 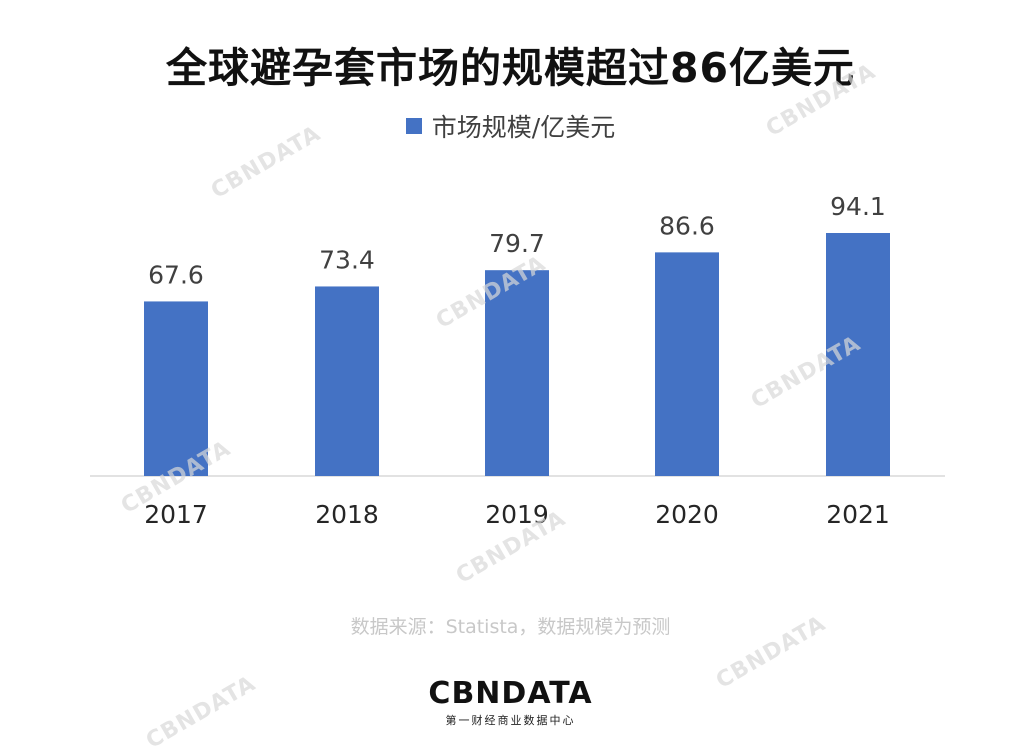 I want to click on logo: CBNDATA 第一财经商业数据中心, so click(x=510, y=703).